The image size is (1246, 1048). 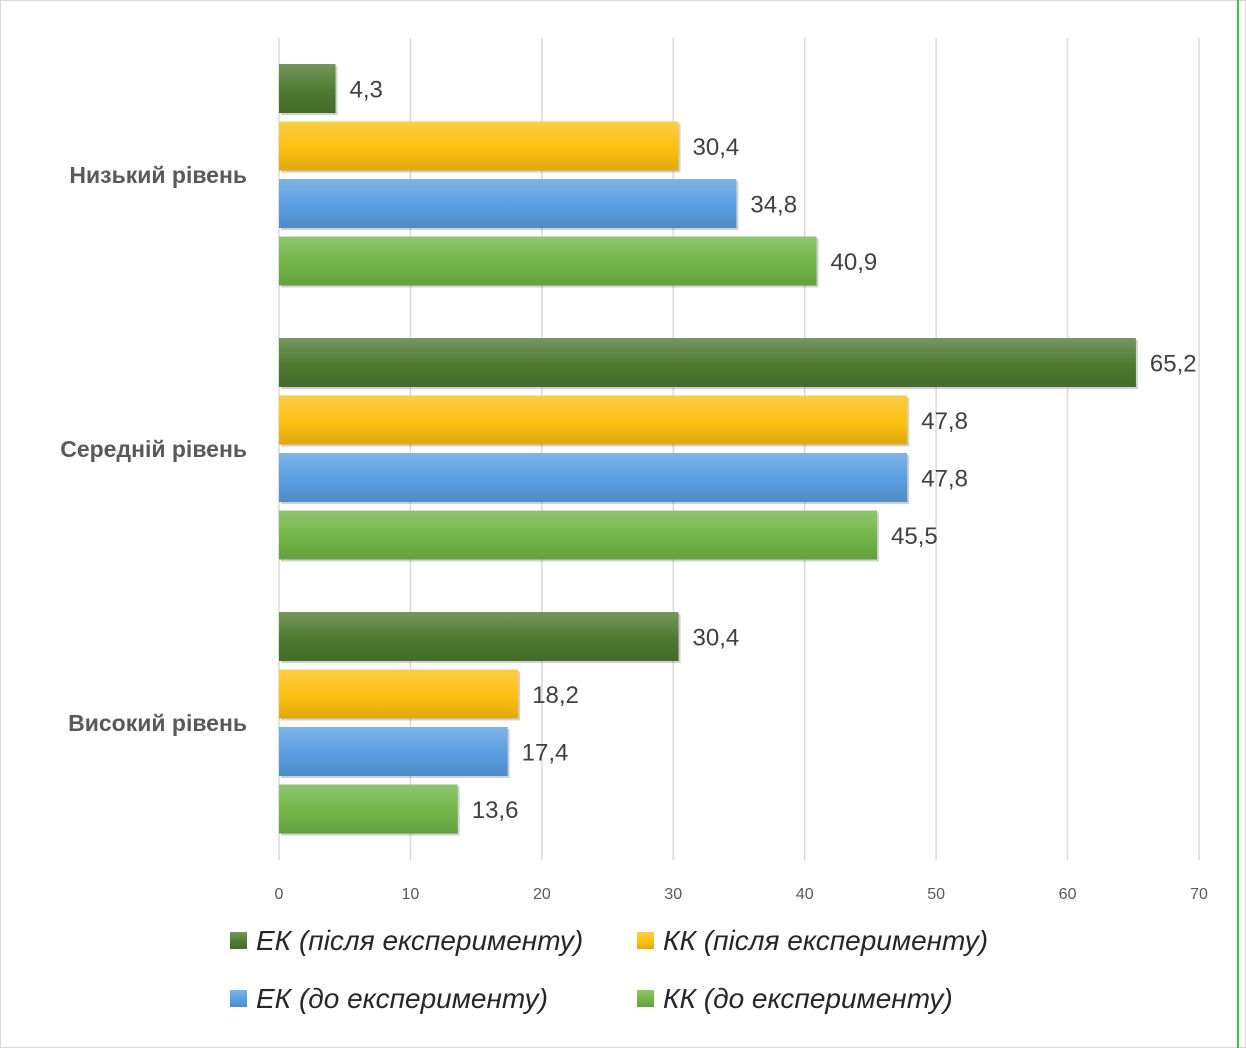 I want to click on category-label: Середній рівень, so click(x=153, y=449).